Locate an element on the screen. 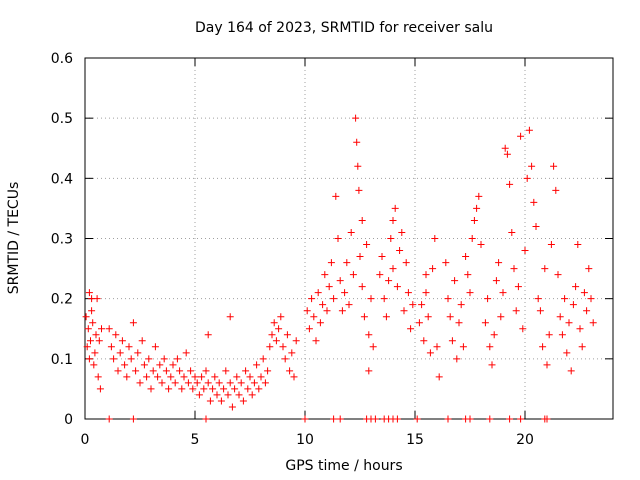  y-tick-label: 0.6 is located at coordinates (62, 59).